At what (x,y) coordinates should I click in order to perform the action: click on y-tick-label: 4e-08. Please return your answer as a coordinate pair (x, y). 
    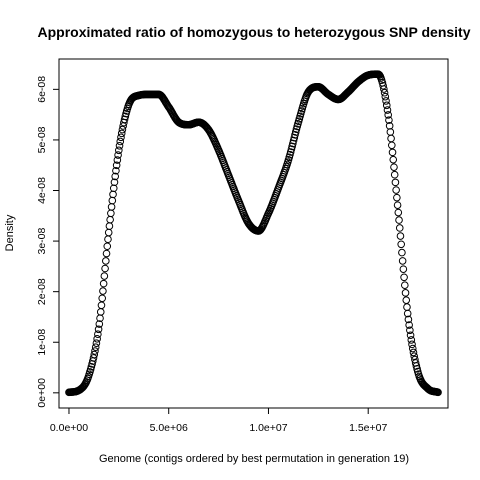
    Looking at the image, I should click on (42, 190).